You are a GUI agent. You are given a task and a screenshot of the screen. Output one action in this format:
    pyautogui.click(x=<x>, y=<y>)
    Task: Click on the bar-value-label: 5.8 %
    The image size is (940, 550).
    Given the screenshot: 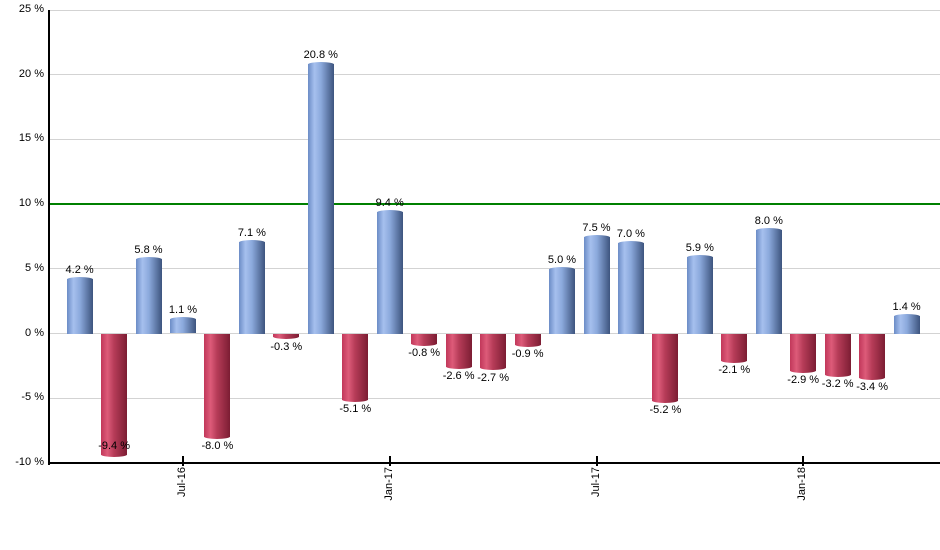 What is the action you would take?
    pyautogui.click(x=148, y=249)
    